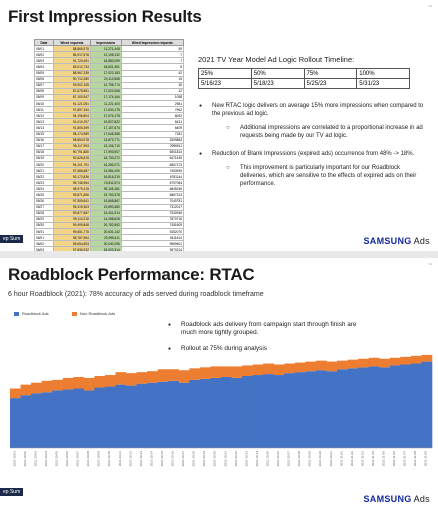  Describe the element at coordinates (12, 492) in the screenshot. I see `slide-tag: ep Sum` at that location.